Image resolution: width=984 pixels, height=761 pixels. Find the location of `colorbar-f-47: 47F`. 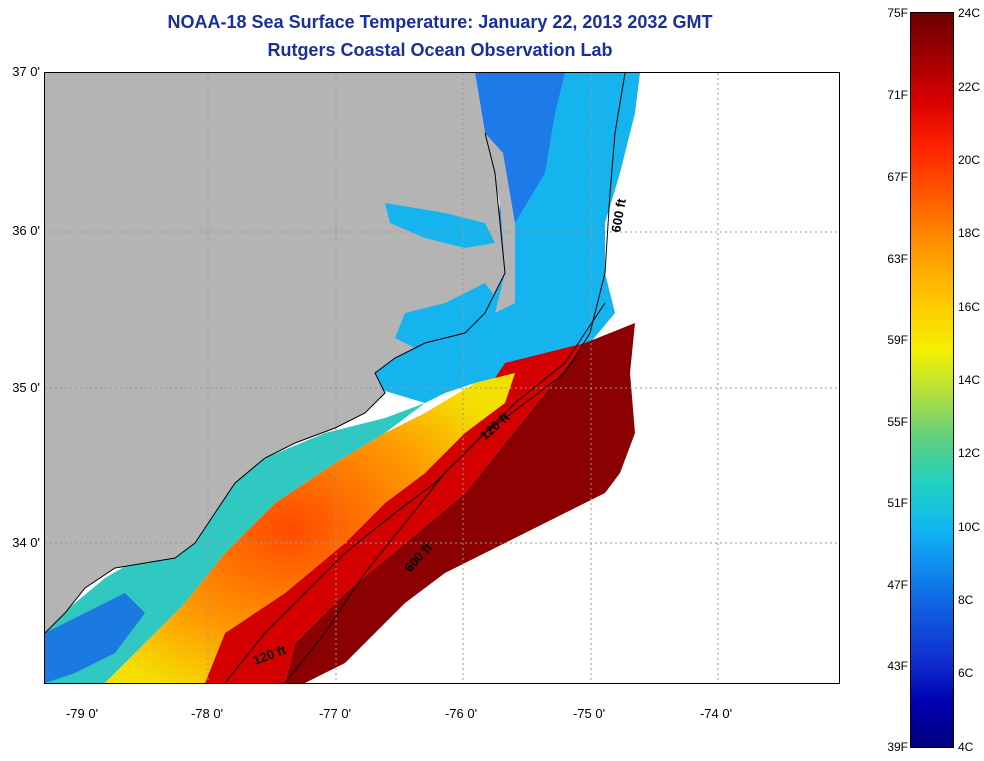

colorbar-f-47: 47F is located at coordinates (897, 585).